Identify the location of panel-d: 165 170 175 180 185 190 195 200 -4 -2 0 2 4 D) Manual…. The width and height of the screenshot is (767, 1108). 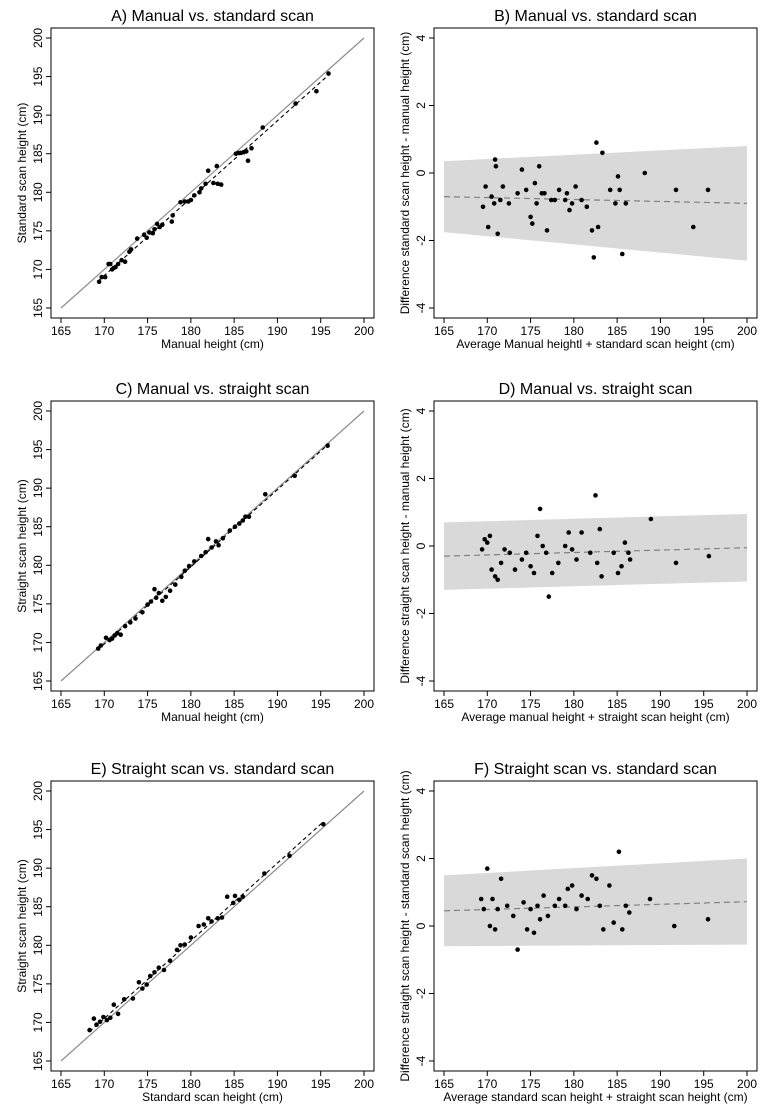
(578, 552).